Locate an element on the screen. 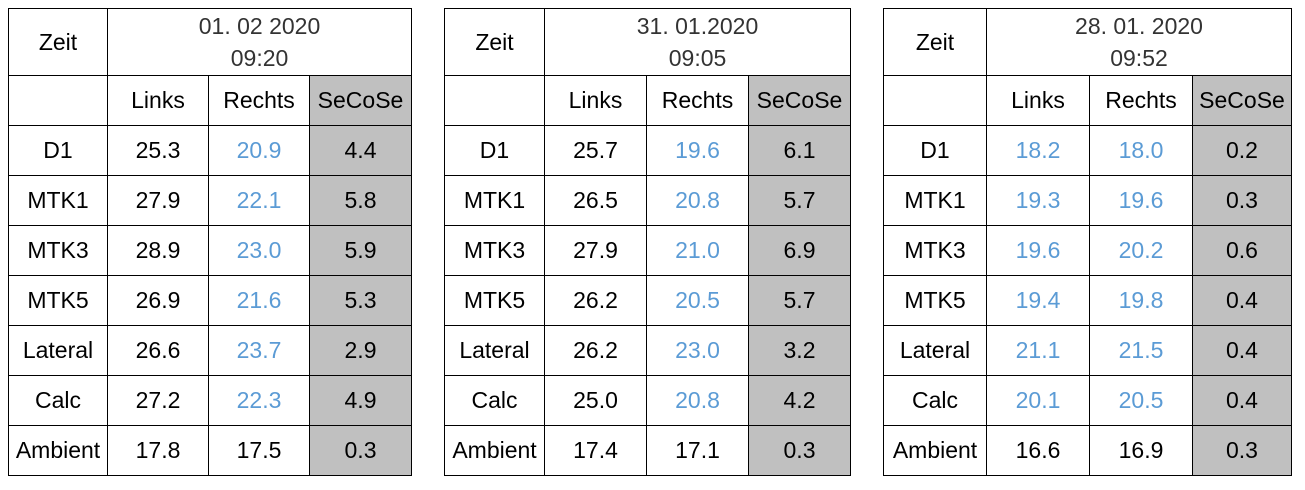  rechts-value-cell: 16.9 is located at coordinates (1141, 450).